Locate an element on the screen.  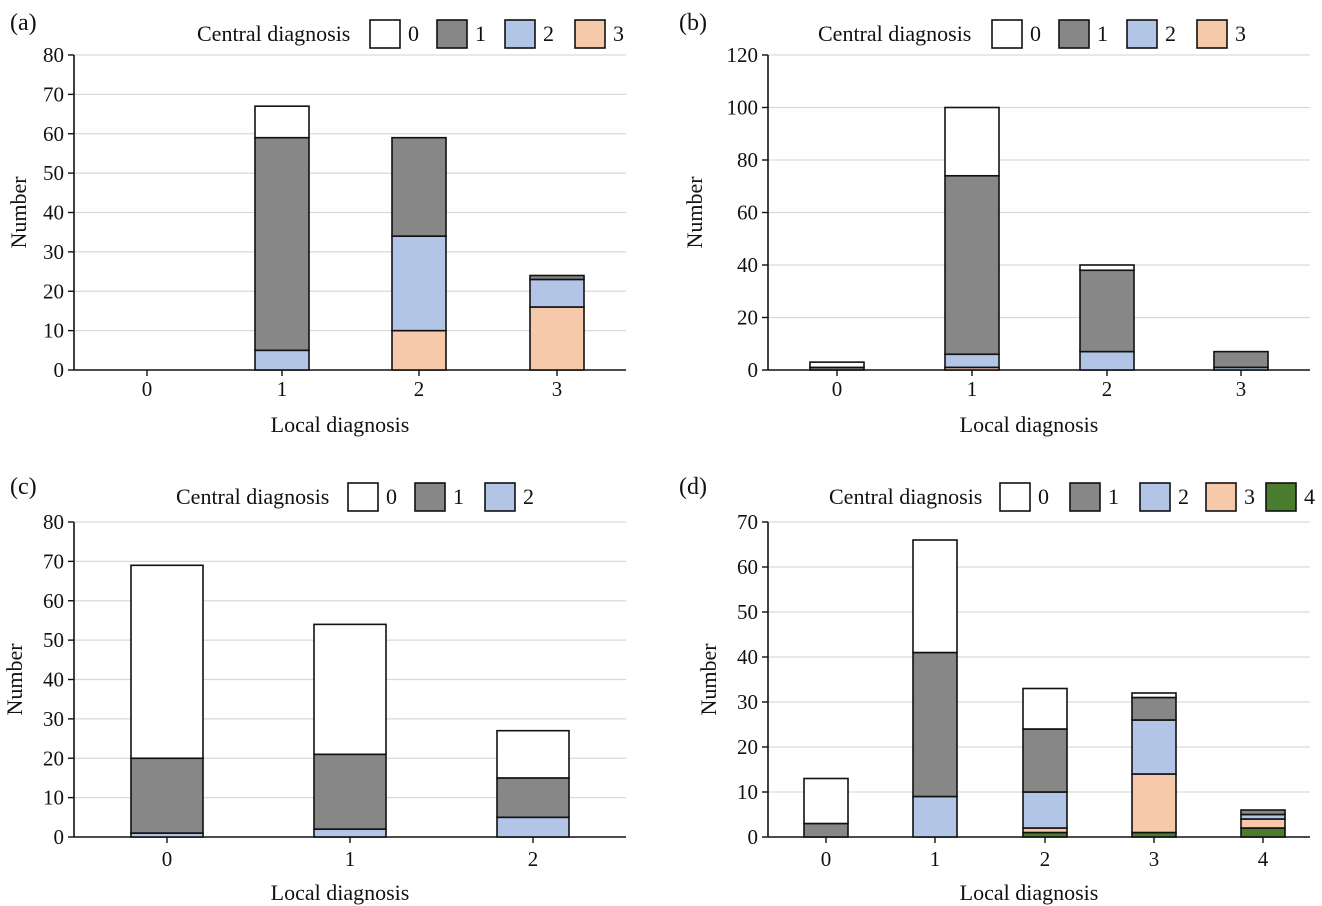
legend-label-4: 4 is located at coordinates (1309, 496).